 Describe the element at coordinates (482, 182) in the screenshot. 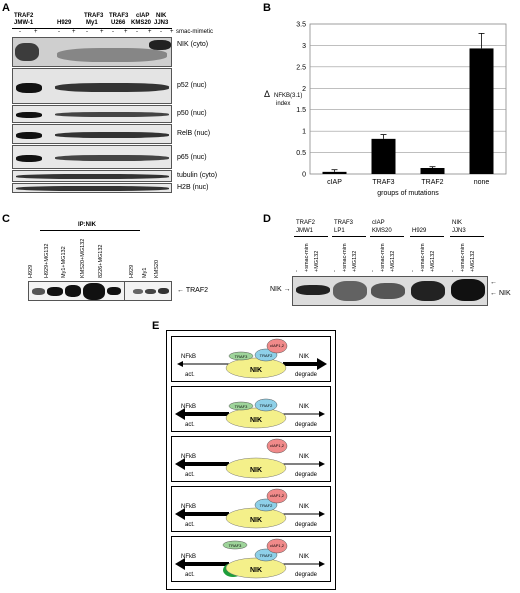

I see `x-tick-label: none` at that location.